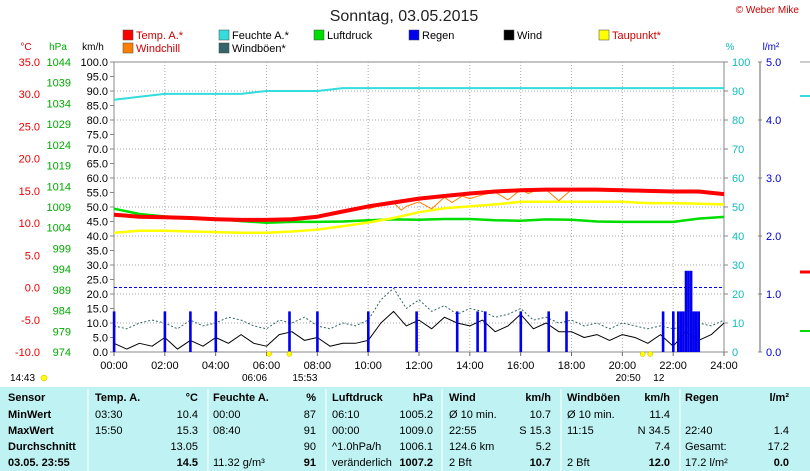 This screenshot has width=810, height=471. Describe the element at coordinates (304, 378) in the screenshot. I see `time-marker-label: 15:53` at that location.